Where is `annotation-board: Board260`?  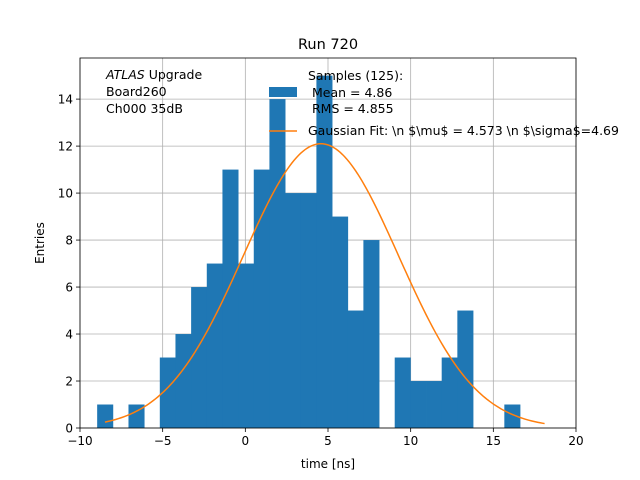
annotation-board: Board260 is located at coordinates (136, 91).